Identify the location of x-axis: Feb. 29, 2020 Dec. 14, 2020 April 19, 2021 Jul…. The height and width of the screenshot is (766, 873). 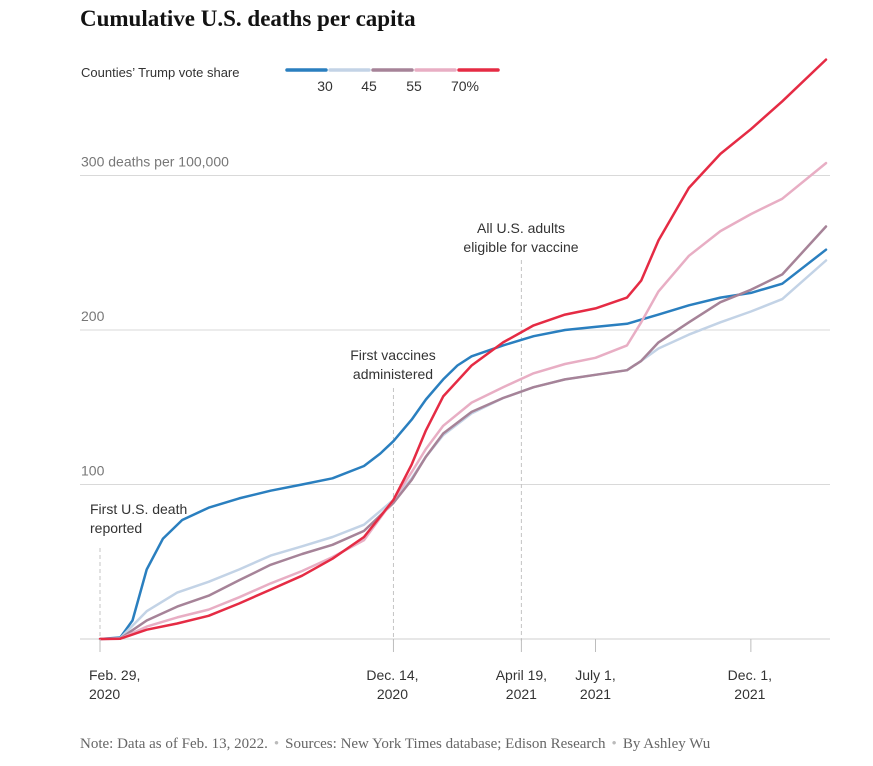
(430, 670).